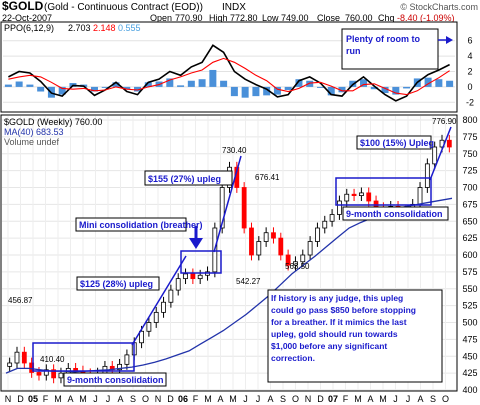  Describe the element at coordinates (469, 137) in the screenshot. I see `price-y-tick: 775` at that location.